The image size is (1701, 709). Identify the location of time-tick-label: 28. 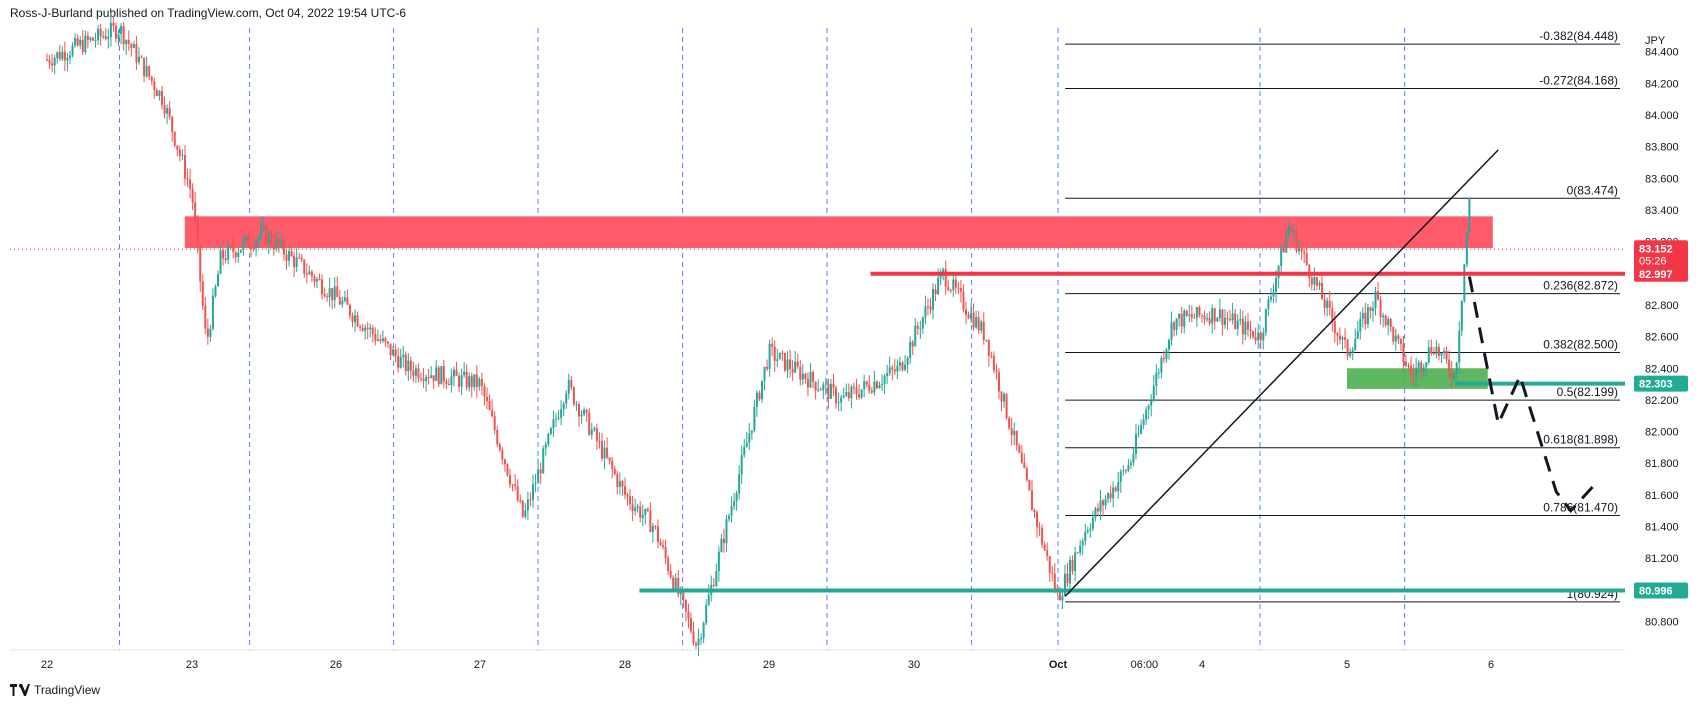
(625, 665).